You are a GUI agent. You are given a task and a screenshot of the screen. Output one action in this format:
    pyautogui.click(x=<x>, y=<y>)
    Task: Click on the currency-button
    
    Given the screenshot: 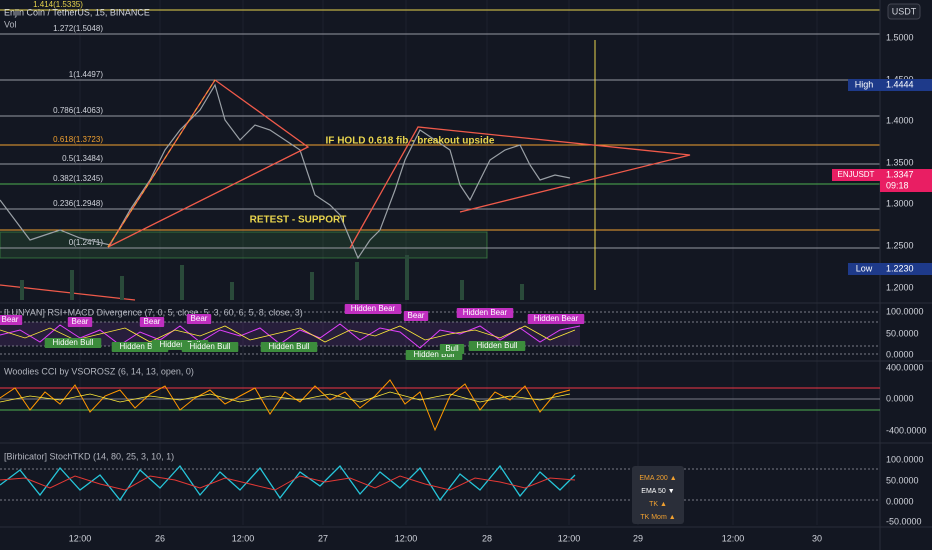 What is the action you would take?
    pyautogui.click(x=904, y=11)
    